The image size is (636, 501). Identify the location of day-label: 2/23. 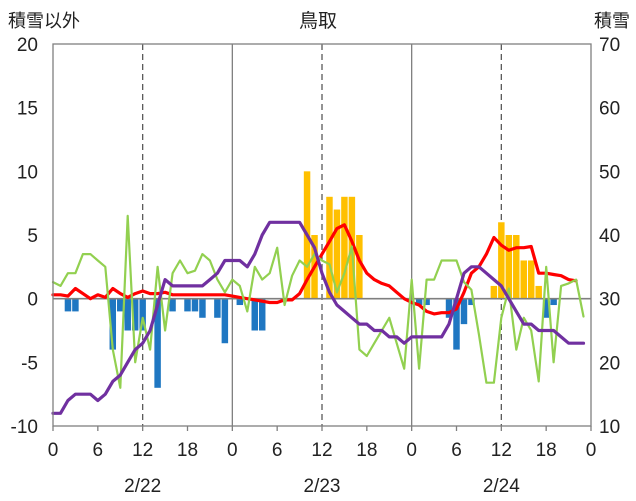
(322, 486).